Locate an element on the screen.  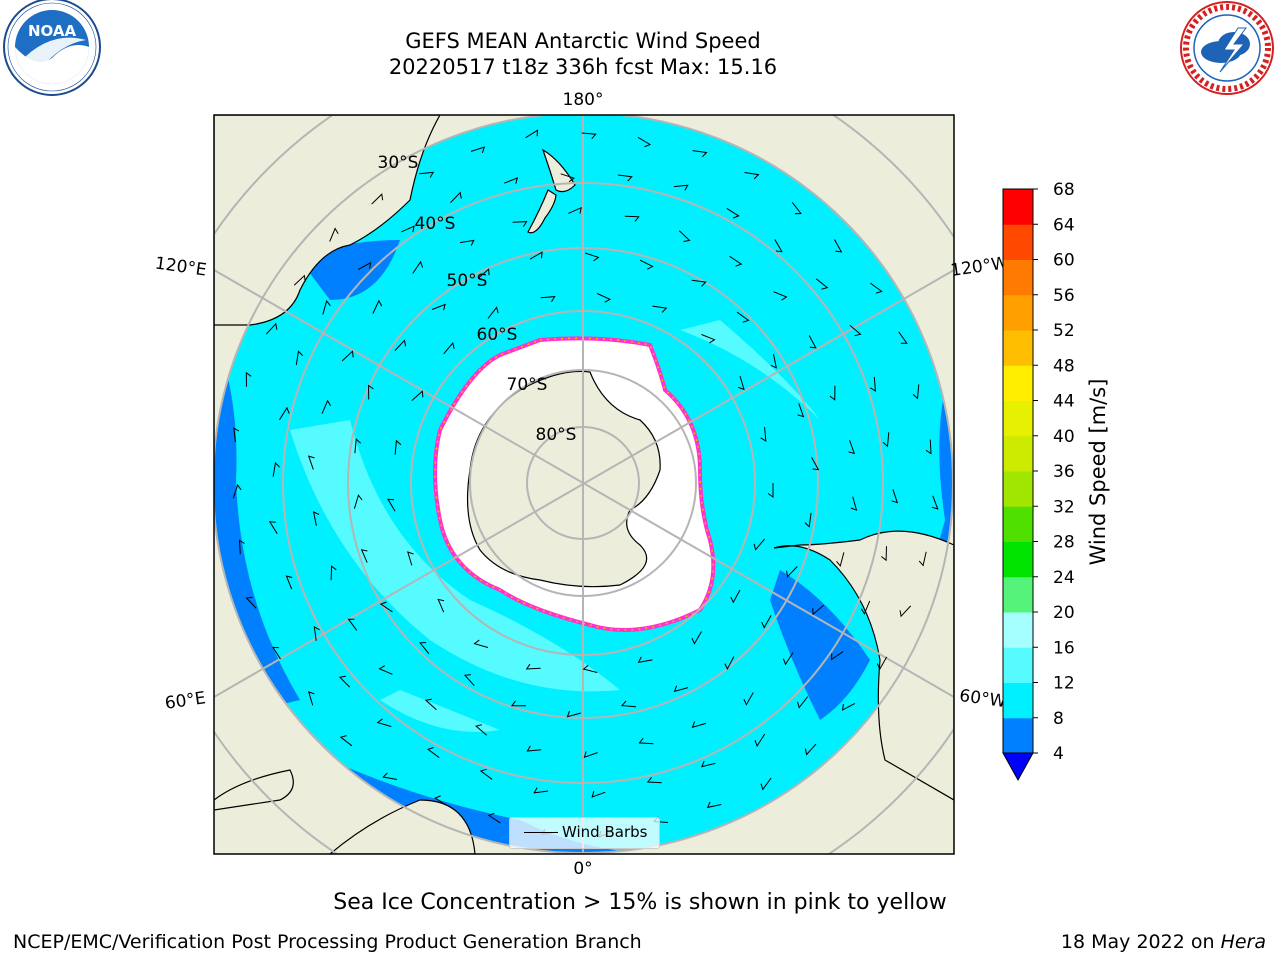
colorbar-tick-label: 28 is located at coordinates (1064, 543).